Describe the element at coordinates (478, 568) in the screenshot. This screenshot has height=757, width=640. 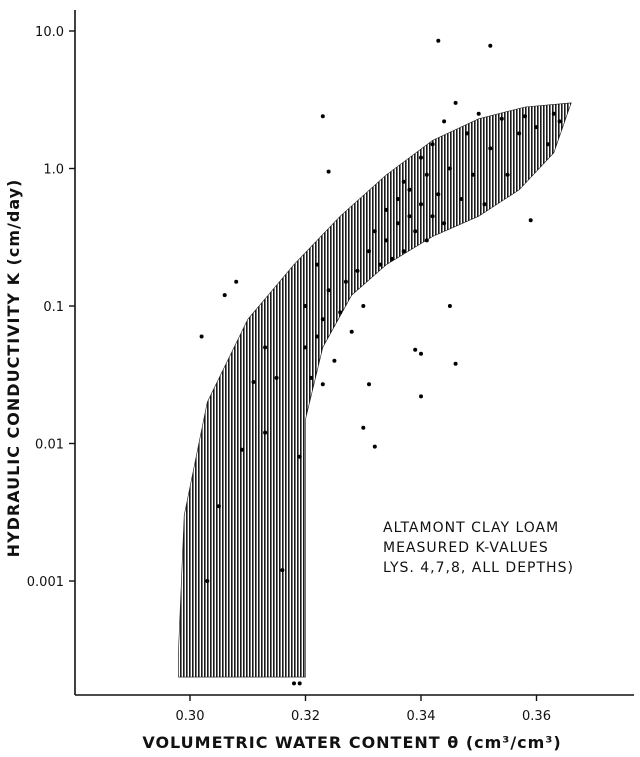
I see `annotation-line-3: LYS. 4,7,8, ALL DEPTHS)` at that location.